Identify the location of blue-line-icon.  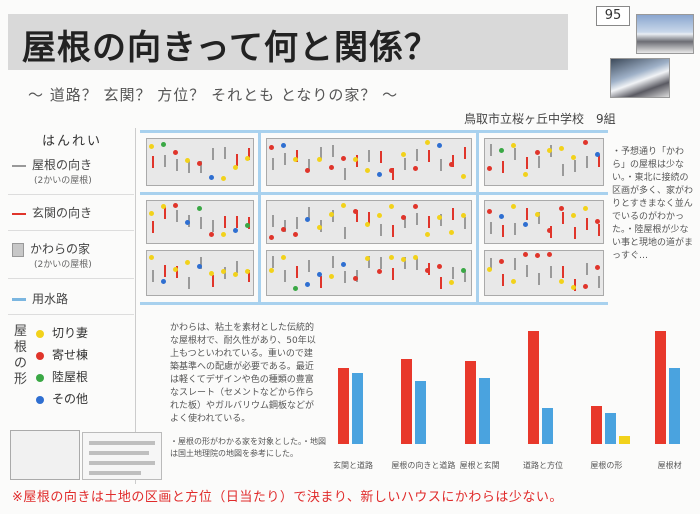
(19, 299).